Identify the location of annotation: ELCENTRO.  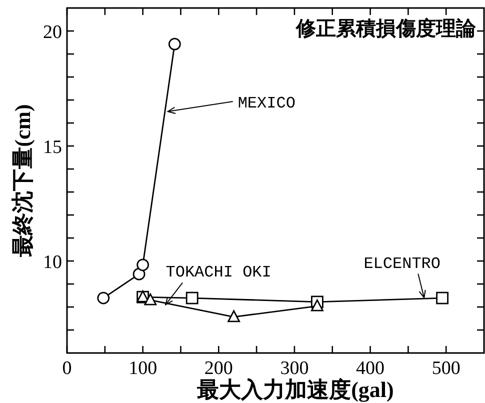
(402, 263).